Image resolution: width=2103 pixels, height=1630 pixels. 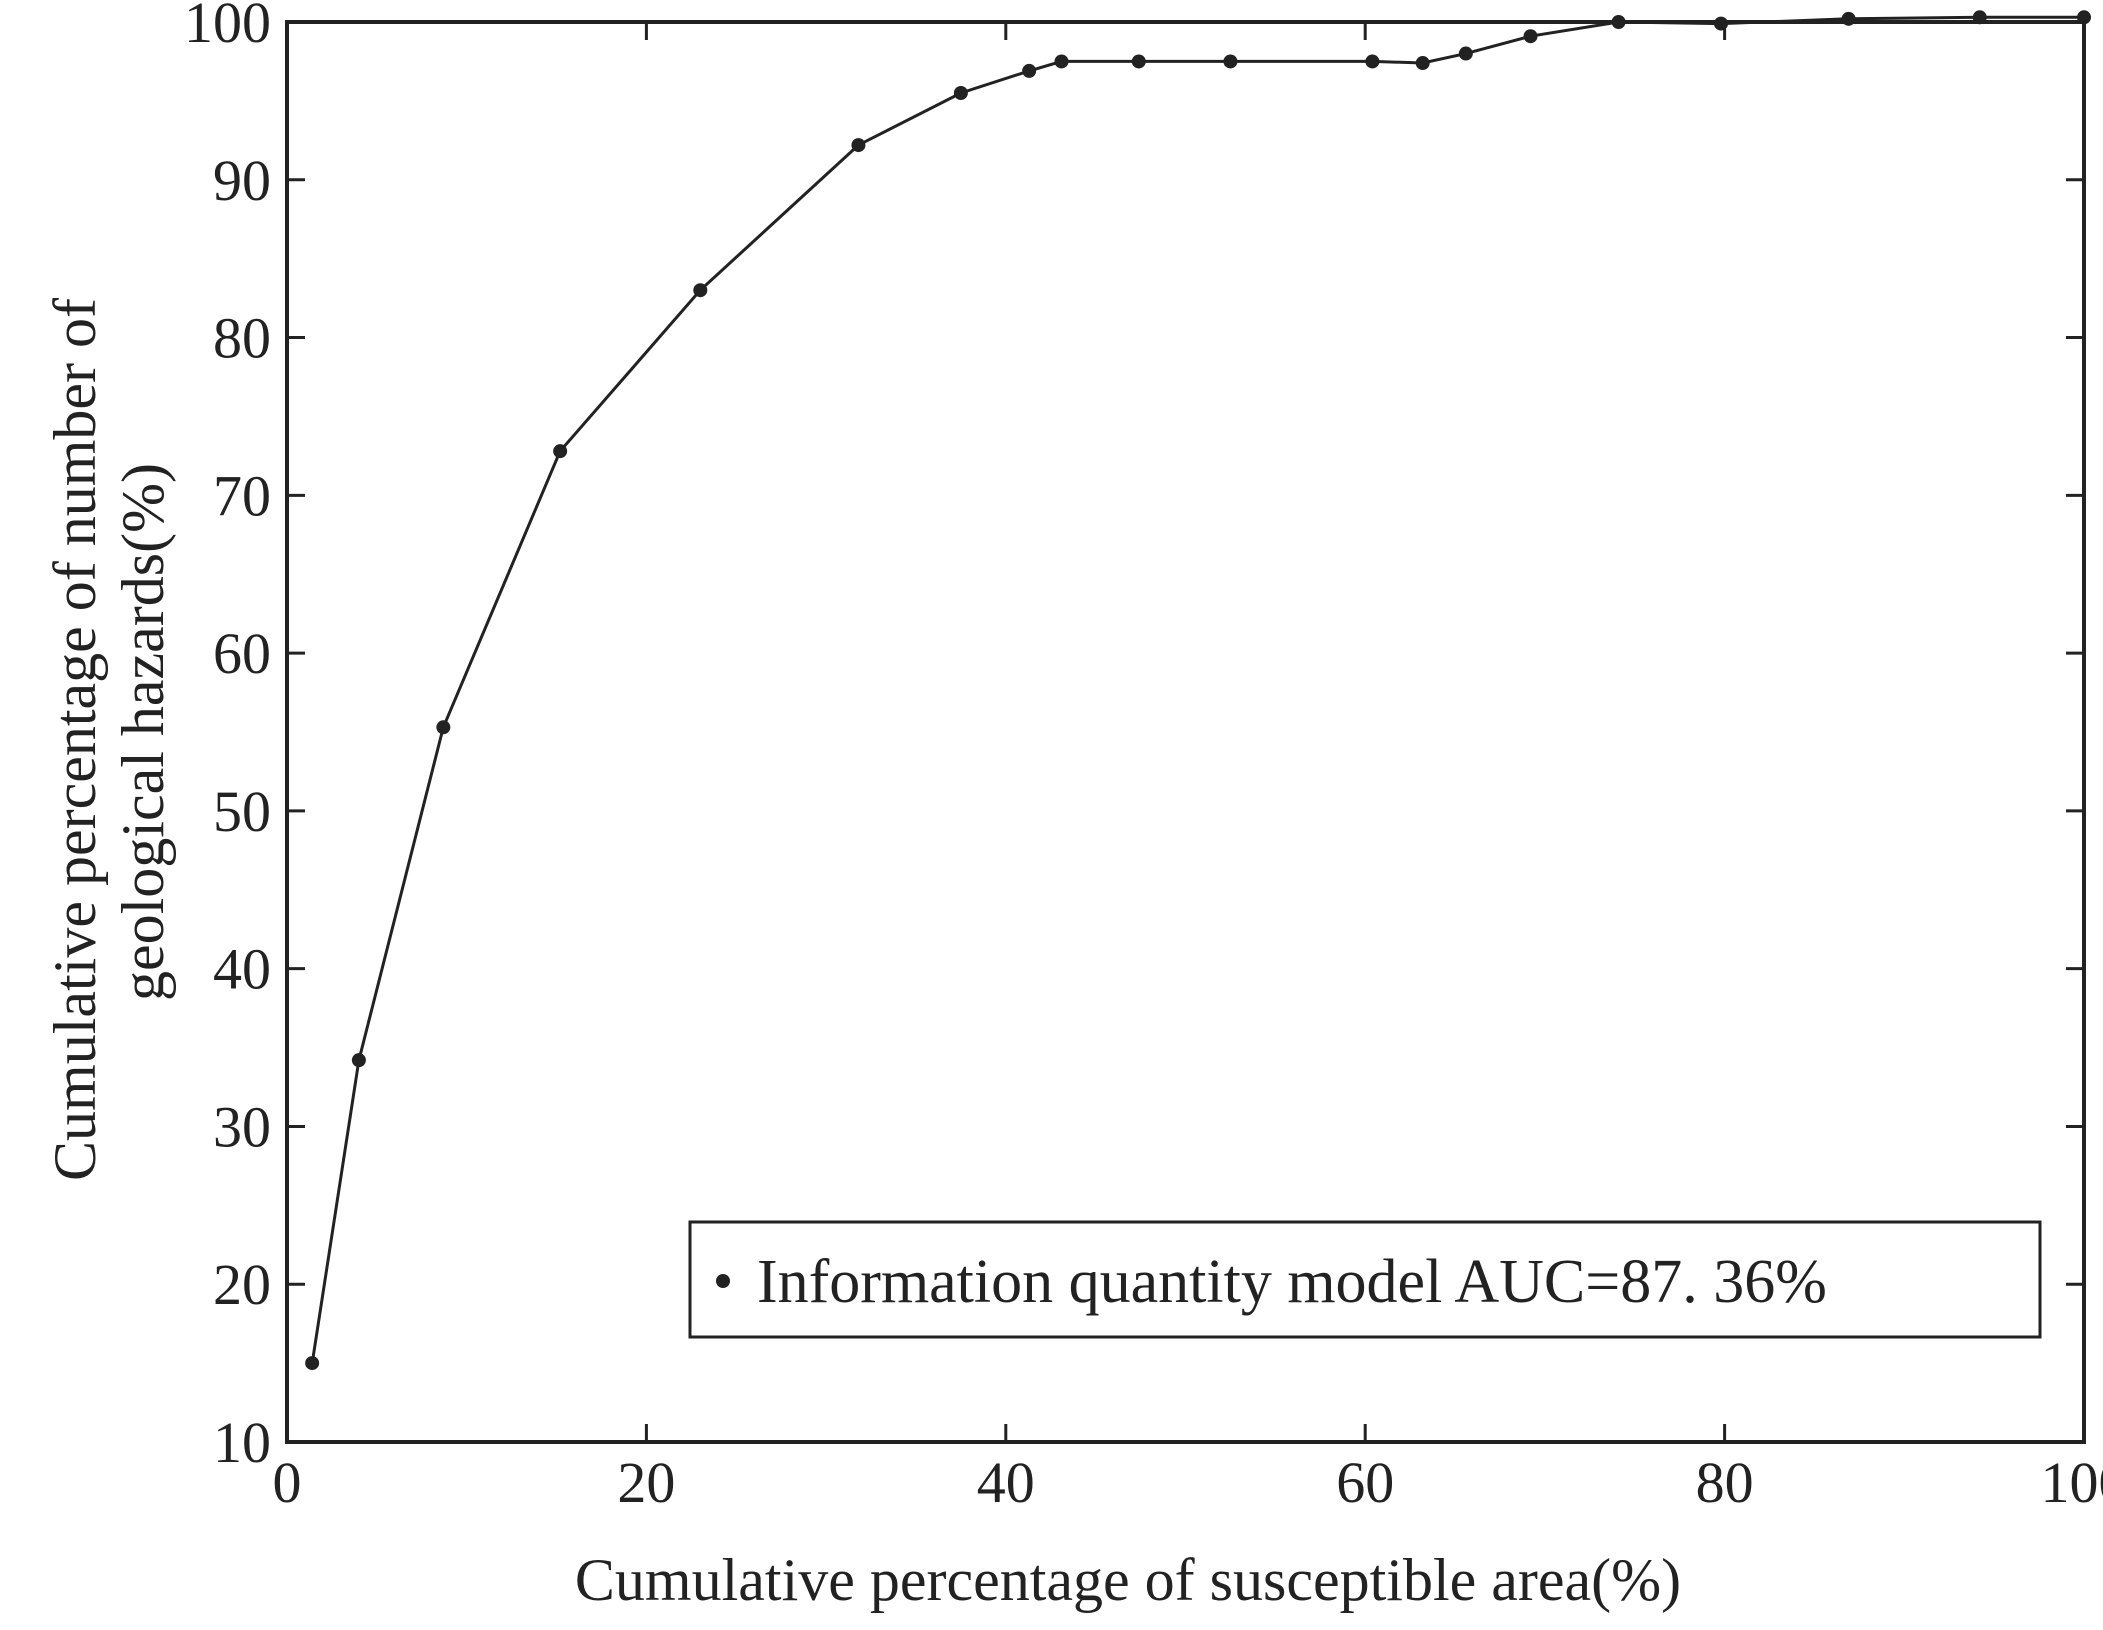 I want to click on legend: Information quantity model AUC=87. 36%, so click(x=1365, y=1279).